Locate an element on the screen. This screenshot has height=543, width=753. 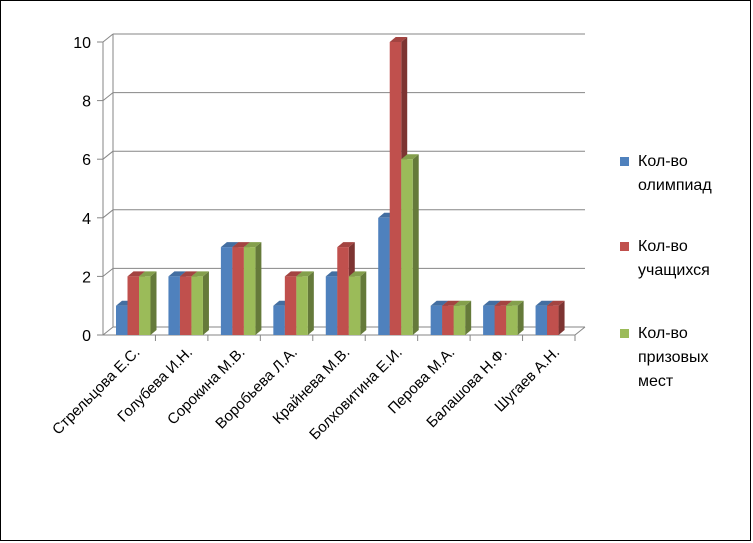
y-tick-labels: 0 2 4 6 8 10 is located at coordinates (82, 190).